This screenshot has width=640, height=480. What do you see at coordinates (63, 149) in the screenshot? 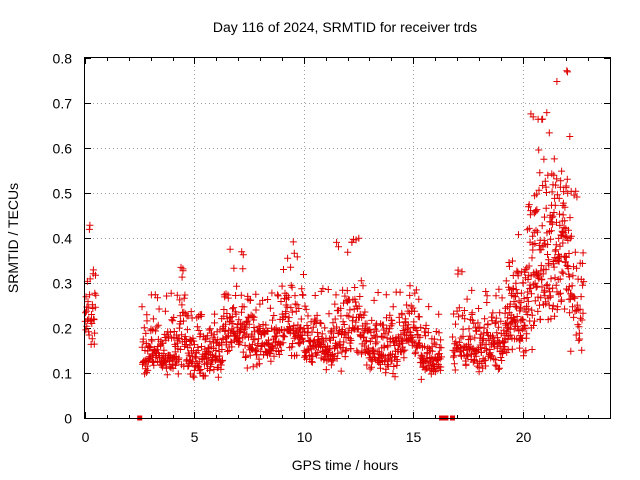
I see `y-tick-label: 0.6` at bounding box center [63, 149].